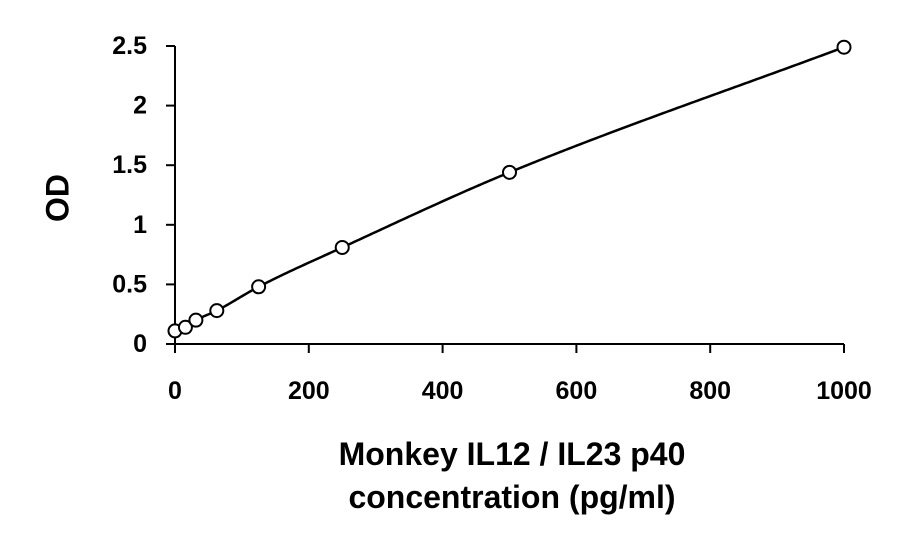 This screenshot has width=918, height=542. I want to click on y-tick-label: 0, so click(140, 344).